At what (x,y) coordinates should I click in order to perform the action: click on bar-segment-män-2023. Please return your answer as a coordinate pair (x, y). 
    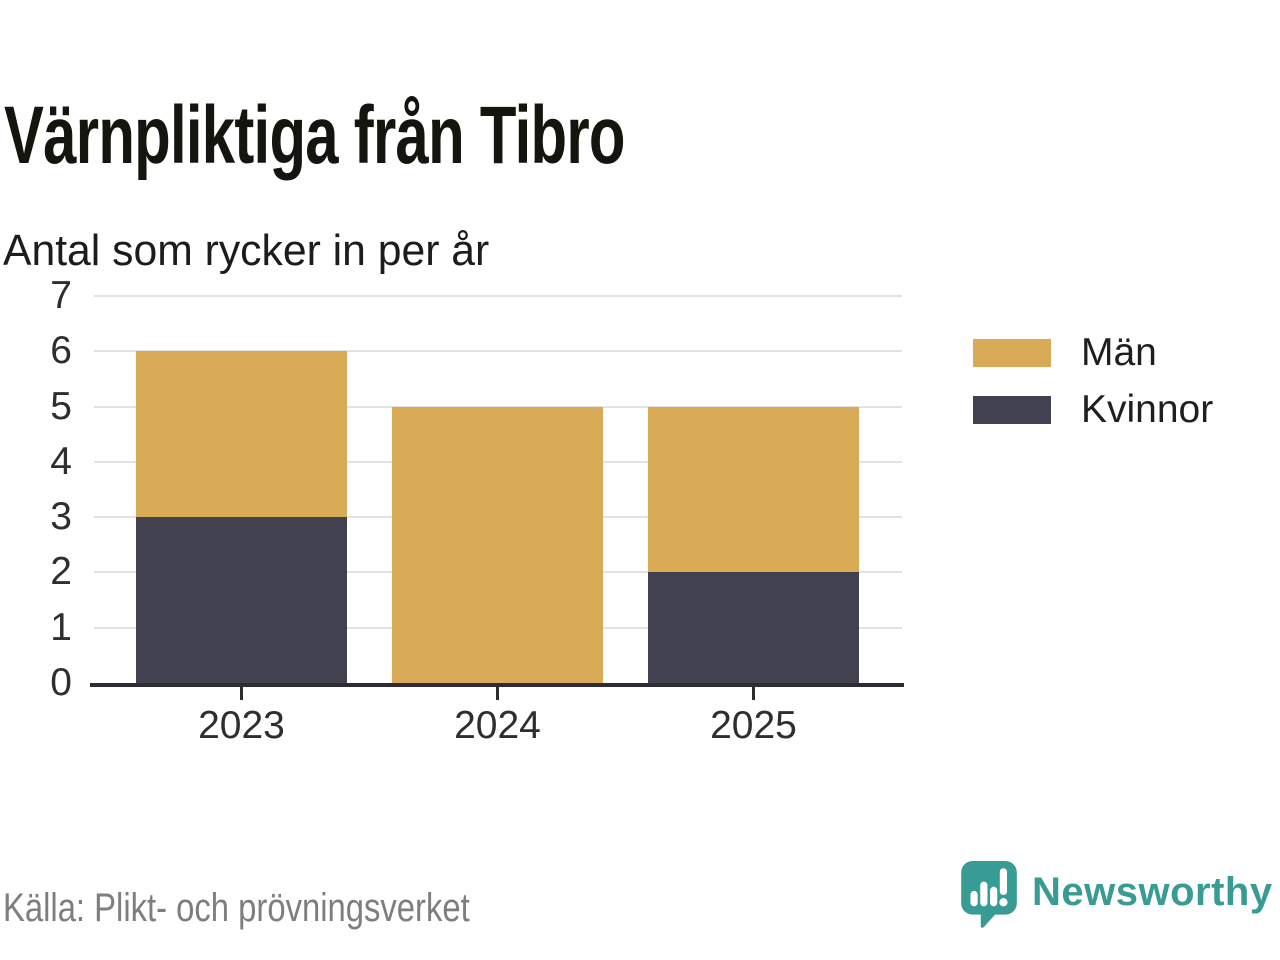
    Looking at the image, I should click on (241, 434).